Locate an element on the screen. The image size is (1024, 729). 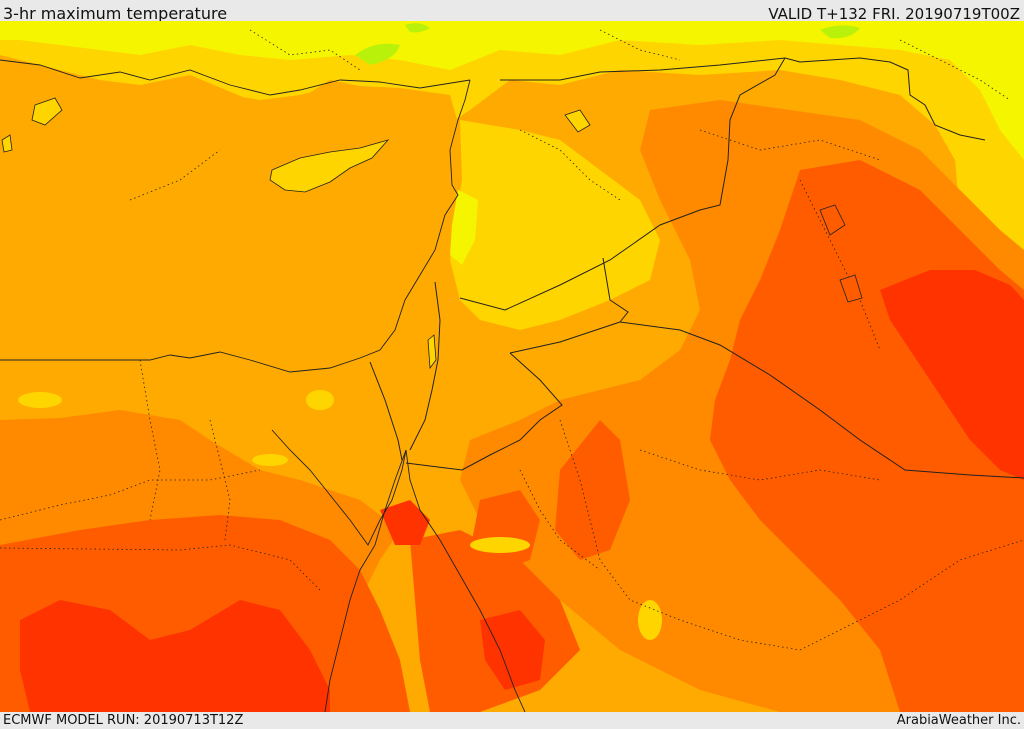
gulf-red-zone is located at coordinates (952, 375).